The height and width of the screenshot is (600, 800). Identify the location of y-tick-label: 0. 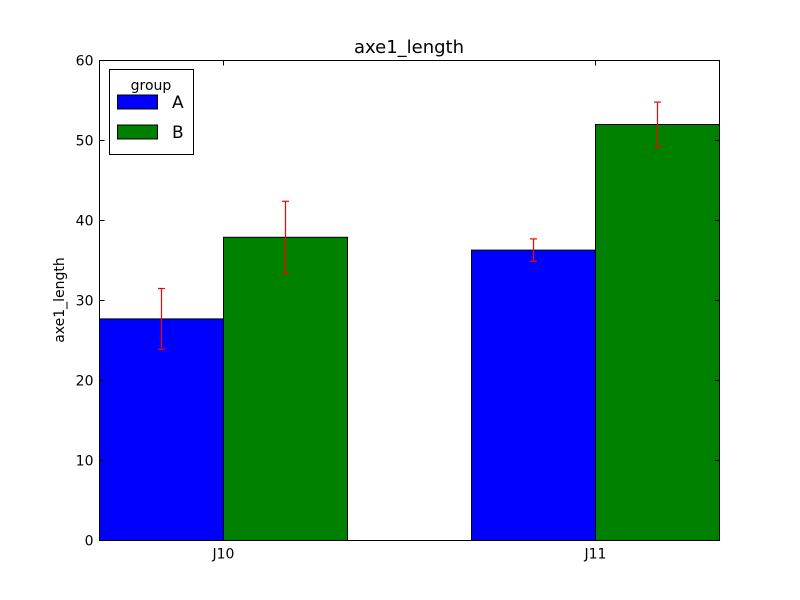
(89, 542).